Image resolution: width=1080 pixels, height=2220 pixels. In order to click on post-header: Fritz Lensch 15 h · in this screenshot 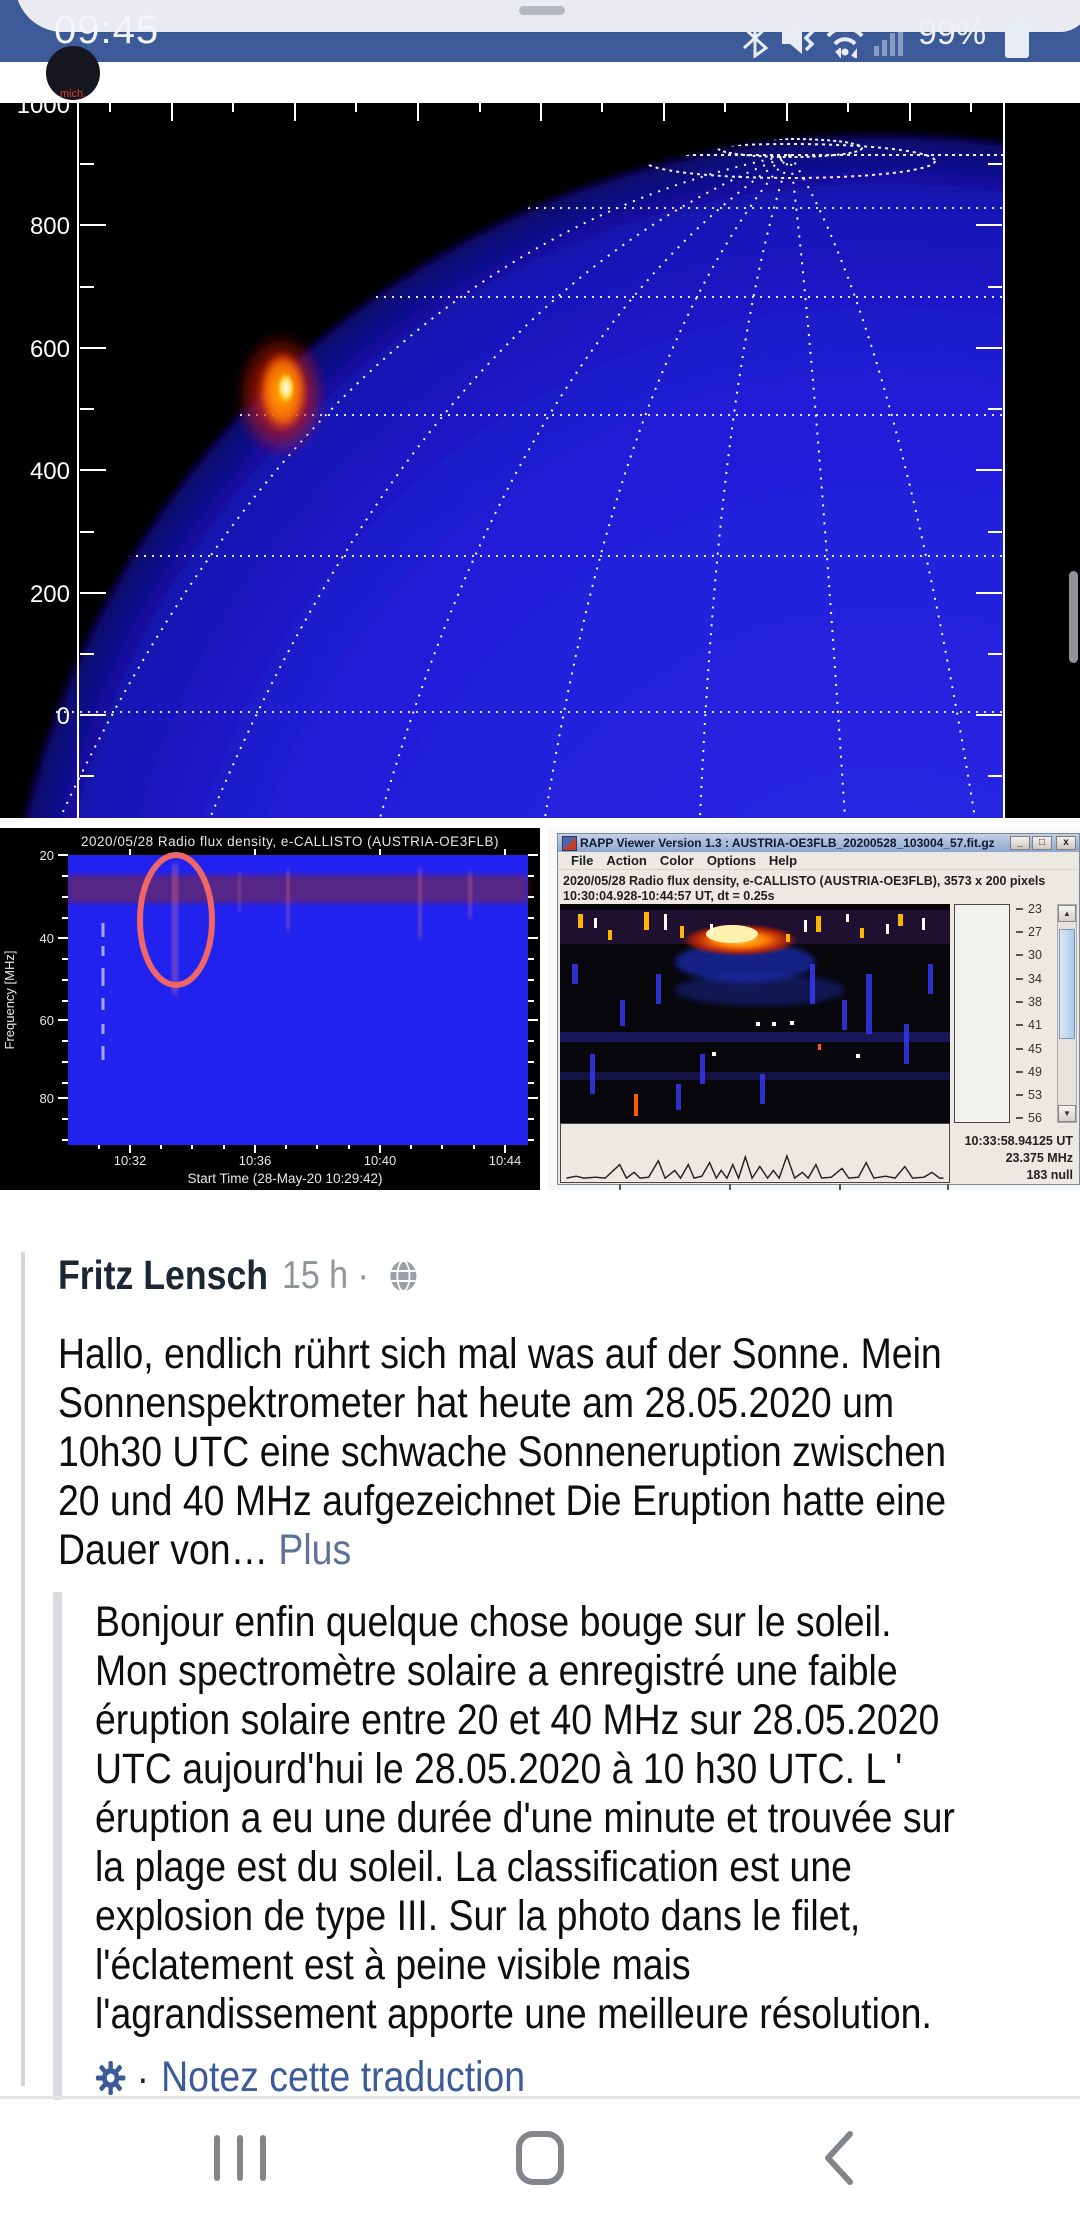, I will do `click(558, 1275)`.